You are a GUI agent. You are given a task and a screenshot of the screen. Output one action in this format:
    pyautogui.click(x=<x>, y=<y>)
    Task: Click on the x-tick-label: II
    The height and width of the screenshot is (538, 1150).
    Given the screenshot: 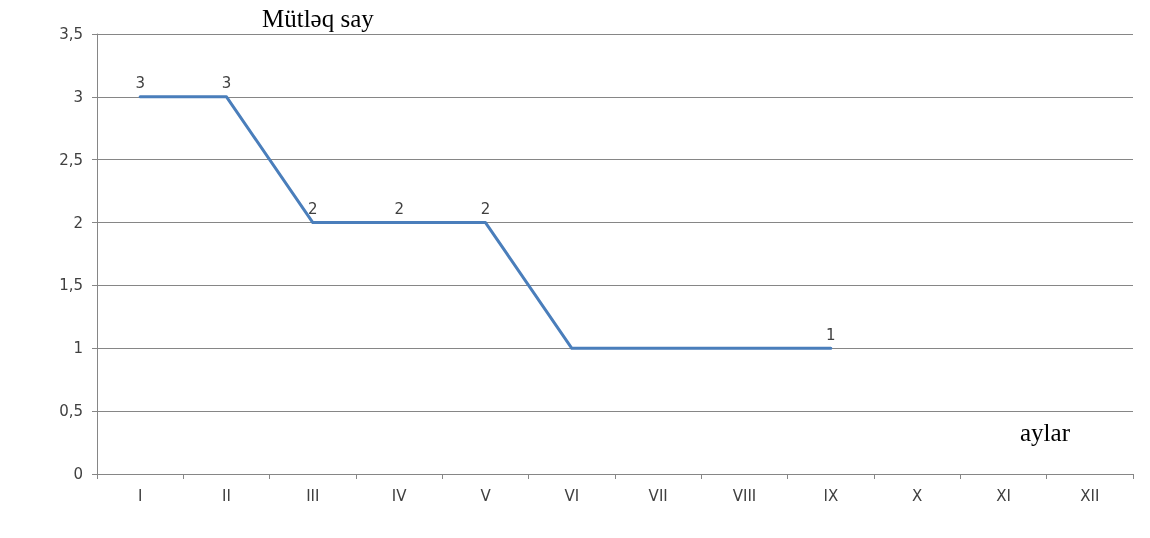 What is the action you would take?
    pyautogui.click(x=226, y=495)
    